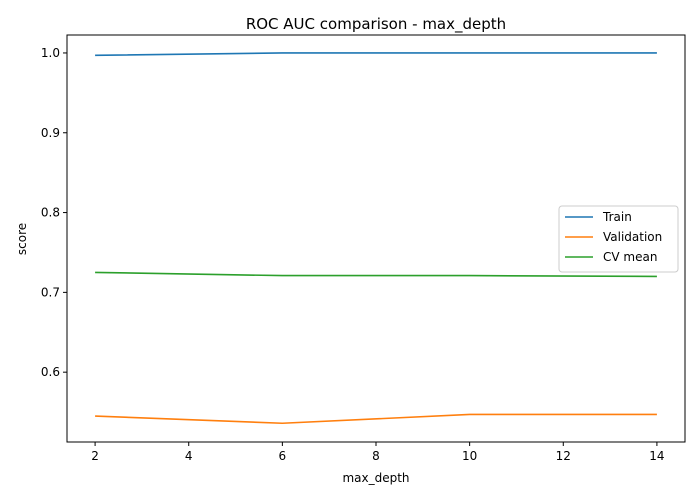  What do you see at coordinates (22, 239) in the screenshot?
I see `y-axis-label: score` at bounding box center [22, 239].